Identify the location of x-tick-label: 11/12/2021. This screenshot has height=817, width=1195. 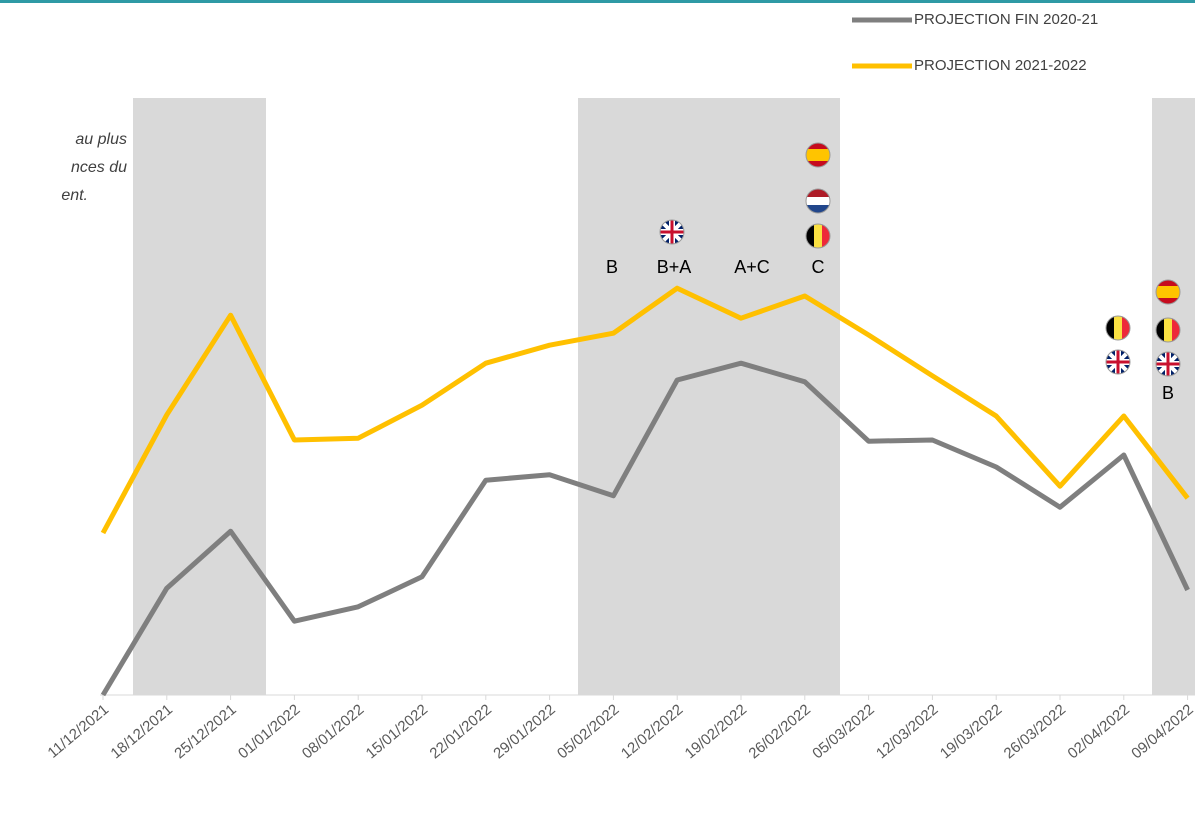
(79, 731).